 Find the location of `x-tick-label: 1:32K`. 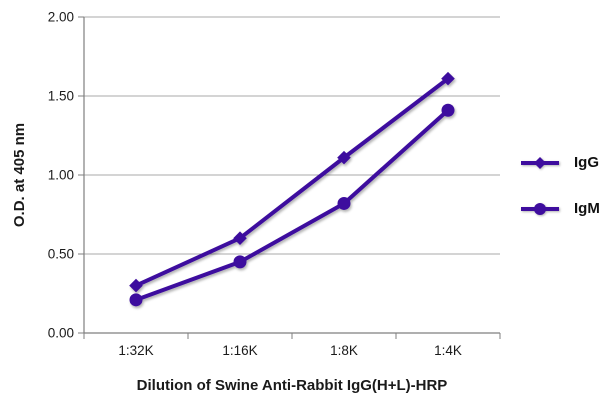

x-tick-label: 1:32K is located at coordinates (135, 350).